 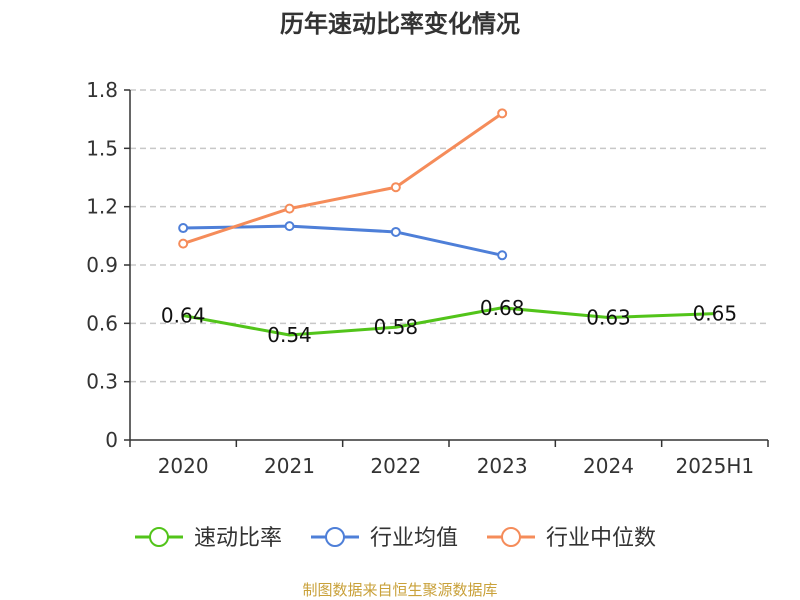 What do you see at coordinates (183, 316) in the screenshot?
I see `data-label-0-0: 0.64` at bounding box center [183, 316].